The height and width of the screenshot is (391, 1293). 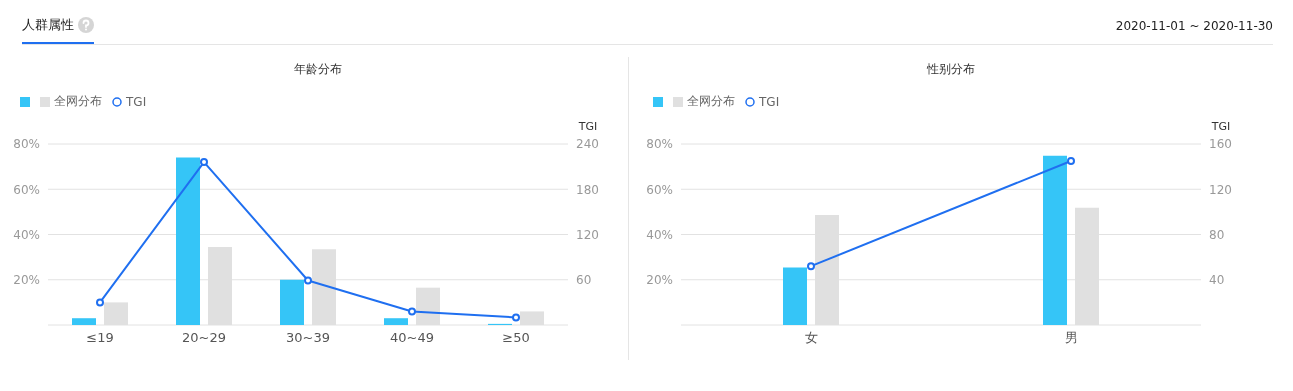 I want to click on x-tick-label: 30~39, so click(x=308, y=338).